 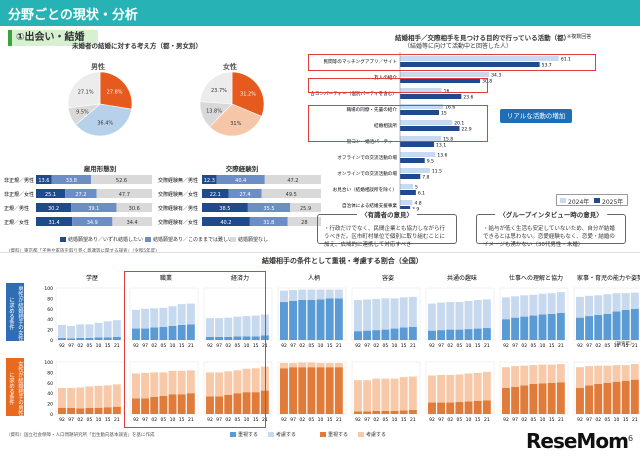 I want to click on male-year-3-1: 97, so click(x=293, y=346).